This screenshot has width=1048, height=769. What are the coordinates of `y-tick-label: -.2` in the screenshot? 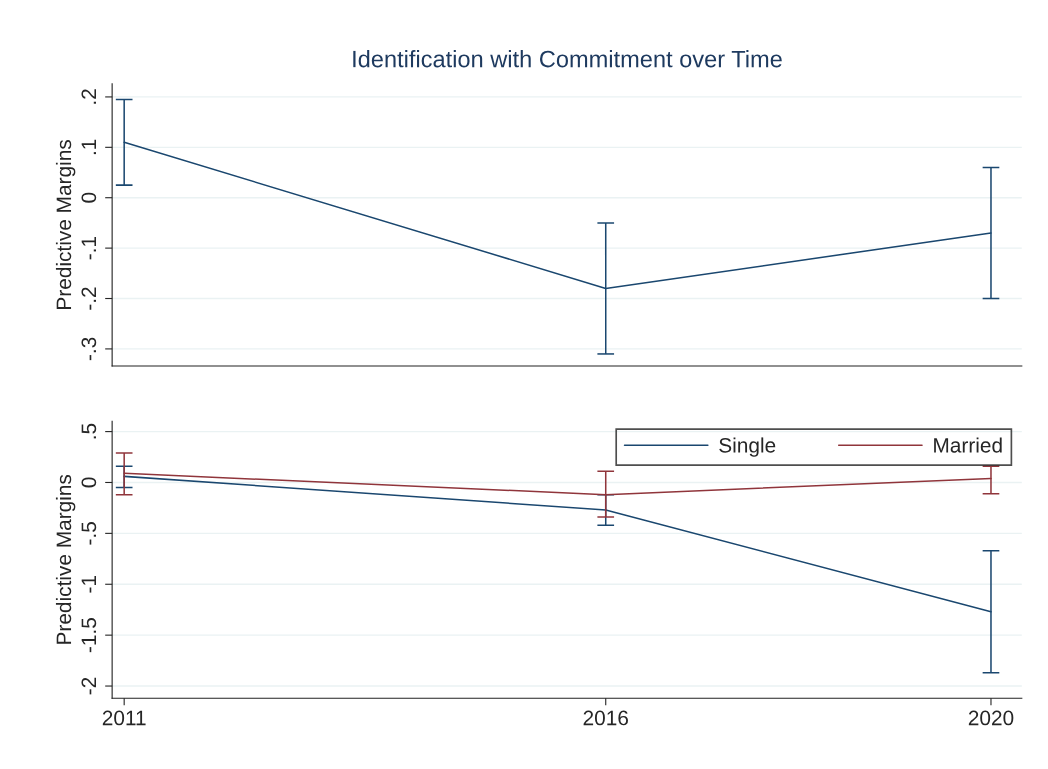 It's located at (89, 298).